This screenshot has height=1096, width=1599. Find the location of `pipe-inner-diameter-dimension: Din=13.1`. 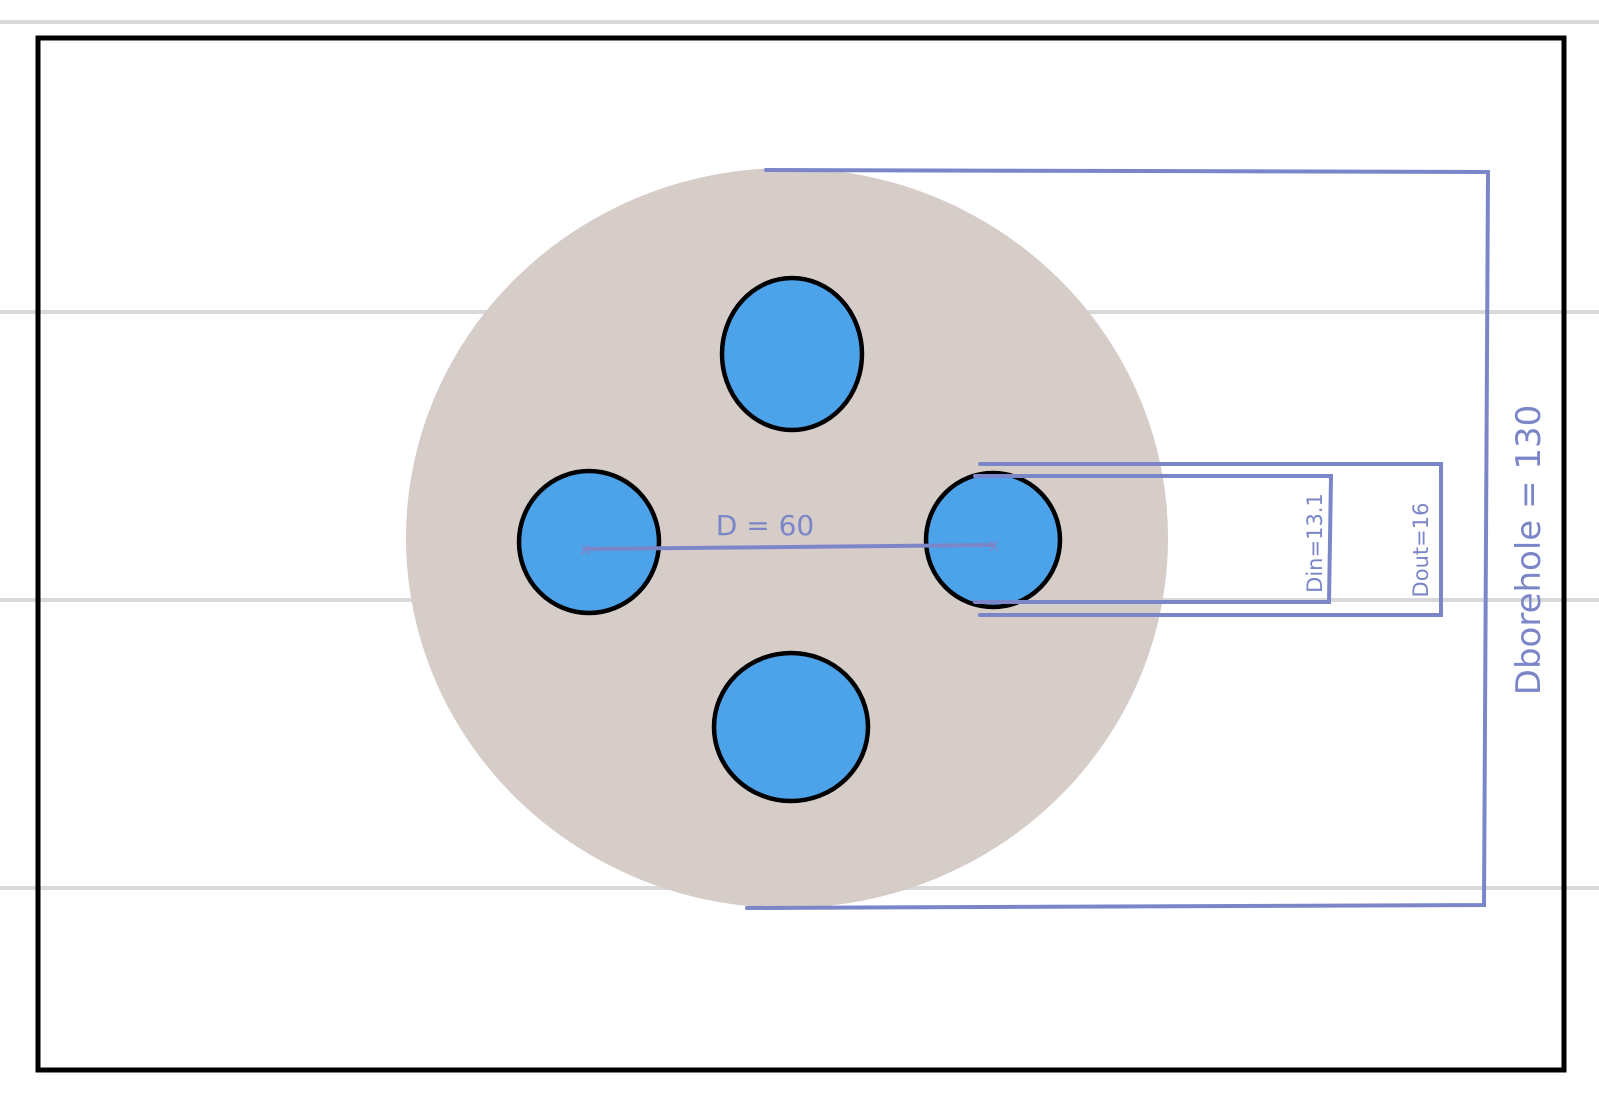

pipe-inner-diameter-dimension: Din=13.1 is located at coordinates (1153, 539).